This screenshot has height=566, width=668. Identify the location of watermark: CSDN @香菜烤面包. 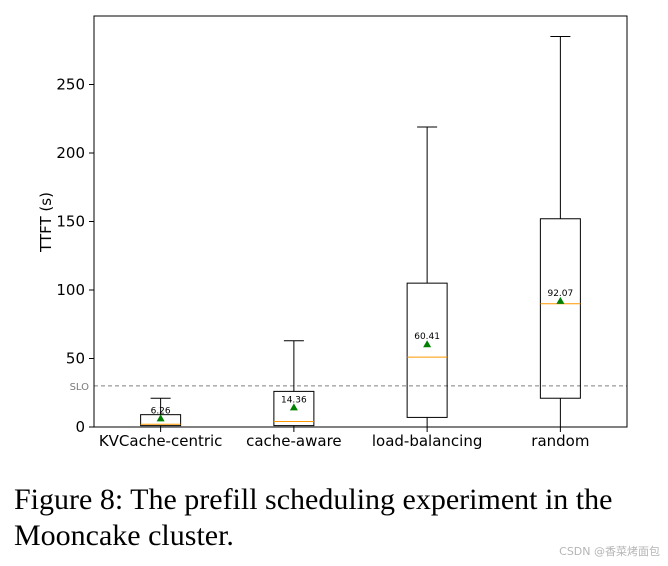
(609, 551).